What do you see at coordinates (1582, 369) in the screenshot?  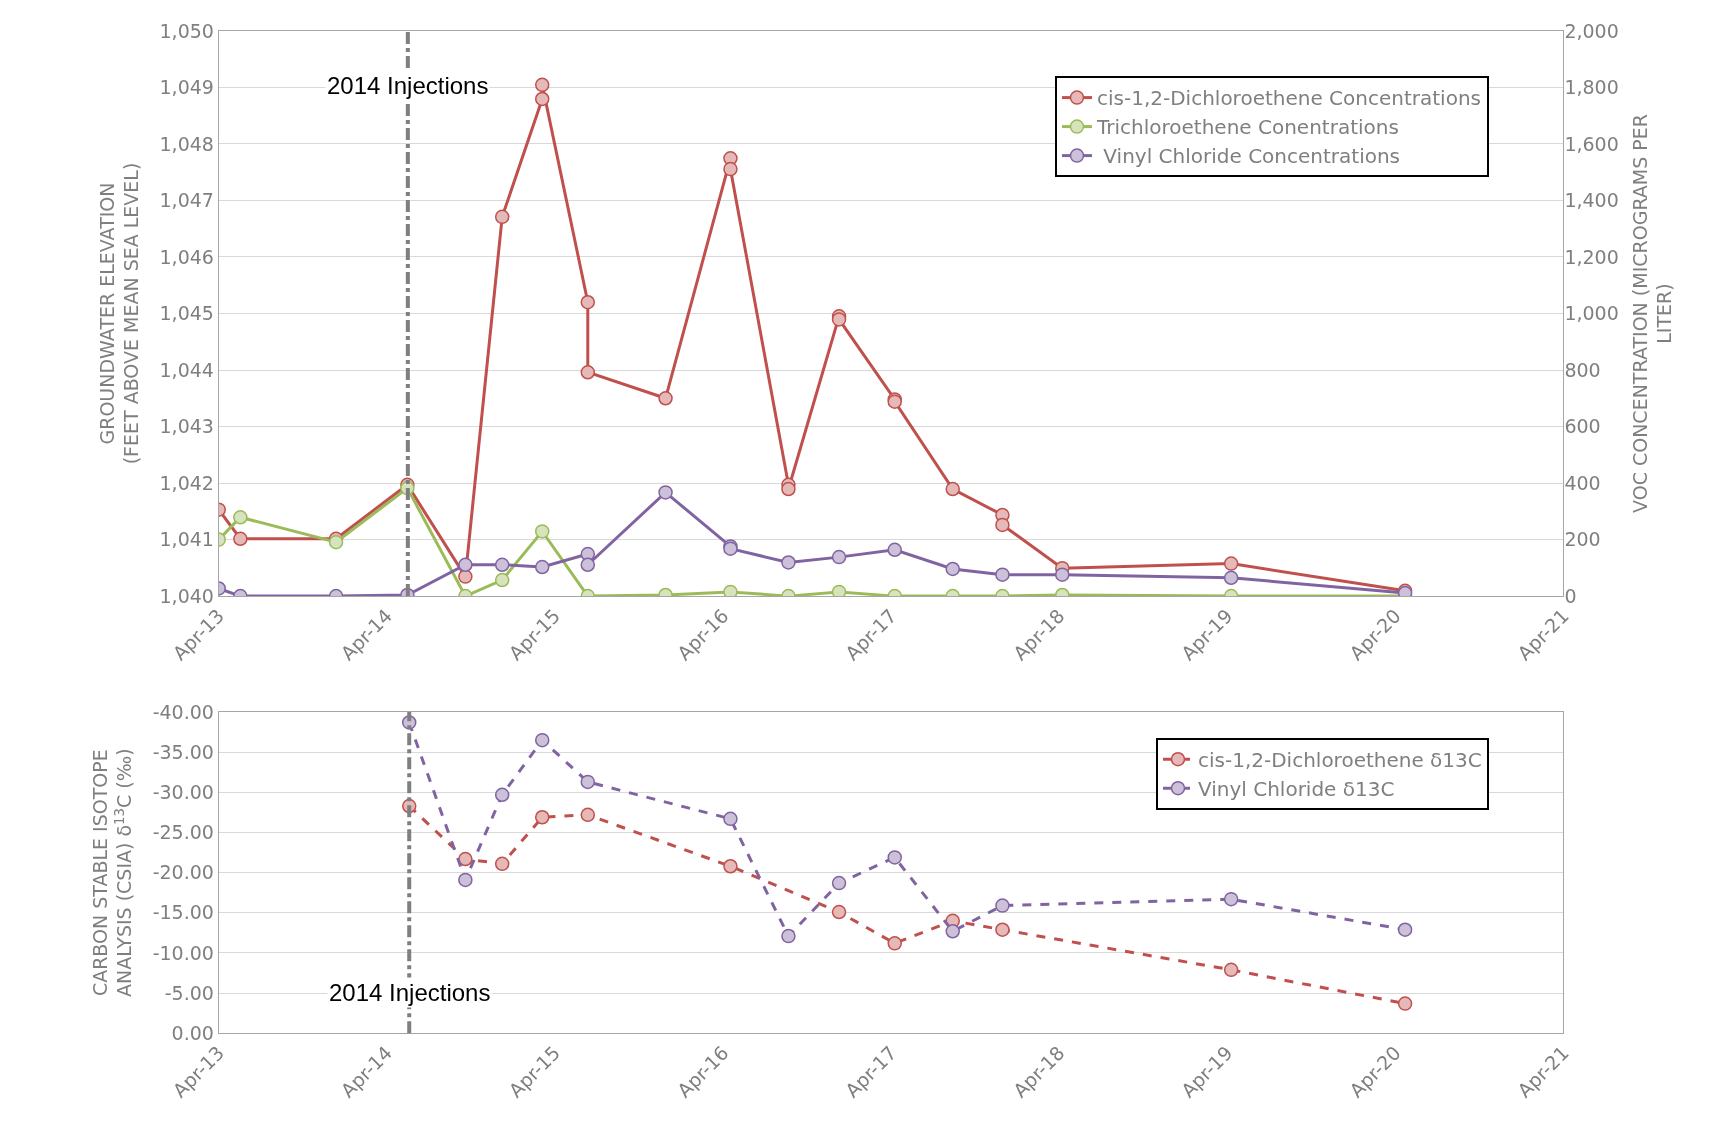 I see `y2-tick-label: 800` at bounding box center [1582, 369].